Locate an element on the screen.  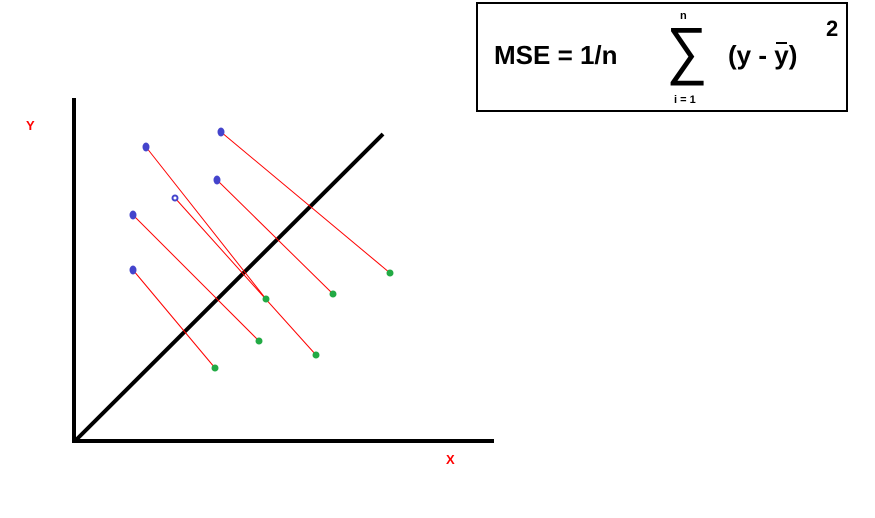
sum-upper-limit: n is located at coordinates (683, 16).